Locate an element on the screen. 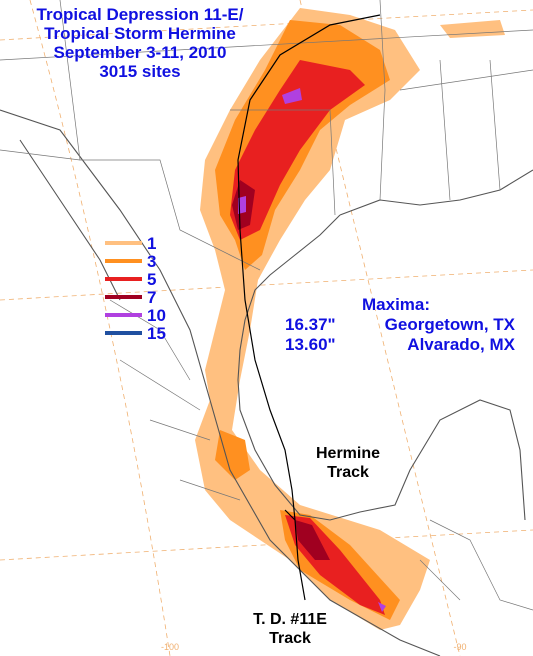 The height and width of the screenshot is (656, 533). legend-label: 3 is located at coordinates (151, 261).